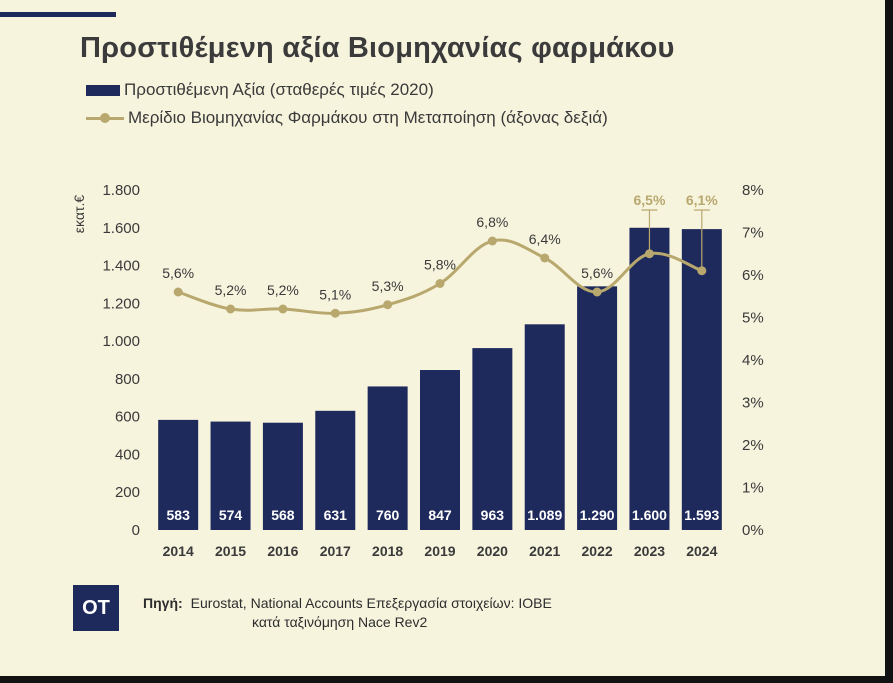  What do you see at coordinates (121, 228) in the screenshot?
I see `y-tick-label: 1.600` at bounding box center [121, 228].